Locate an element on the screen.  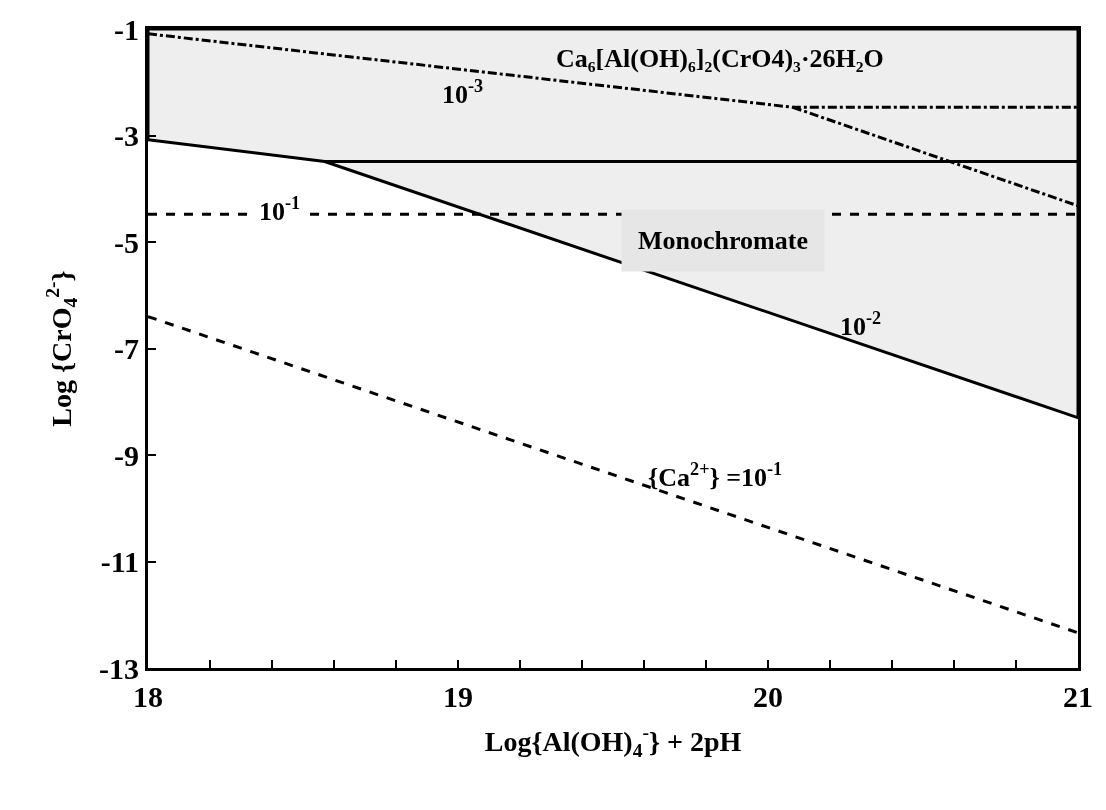
x-tick-label: 19 is located at coordinates (458, 696).